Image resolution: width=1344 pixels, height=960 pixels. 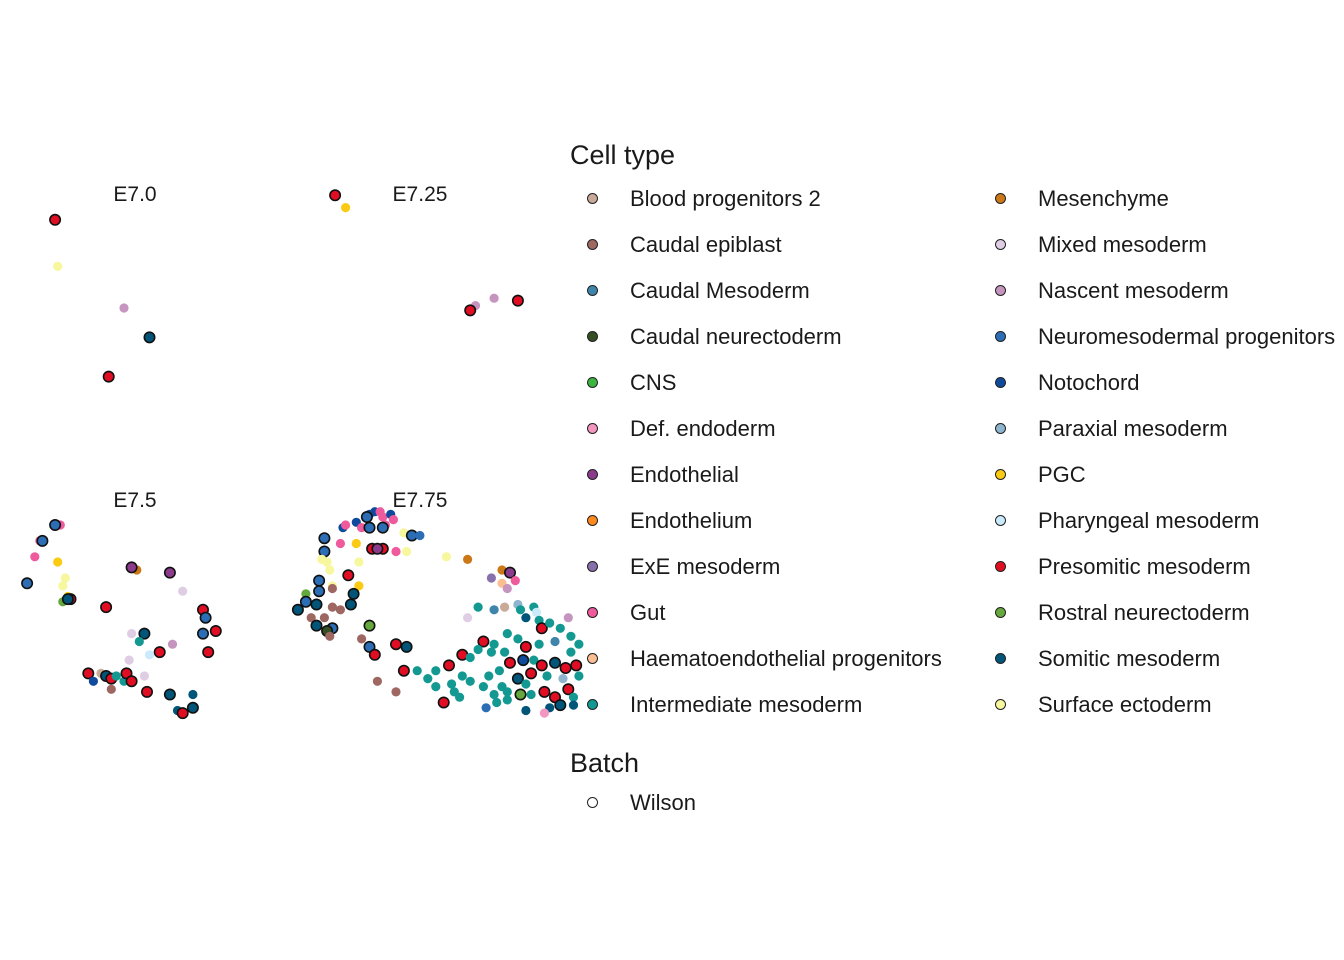 What do you see at coordinates (134, 194) in the screenshot?
I see `facet-title: E7.0` at bounding box center [134, 194].